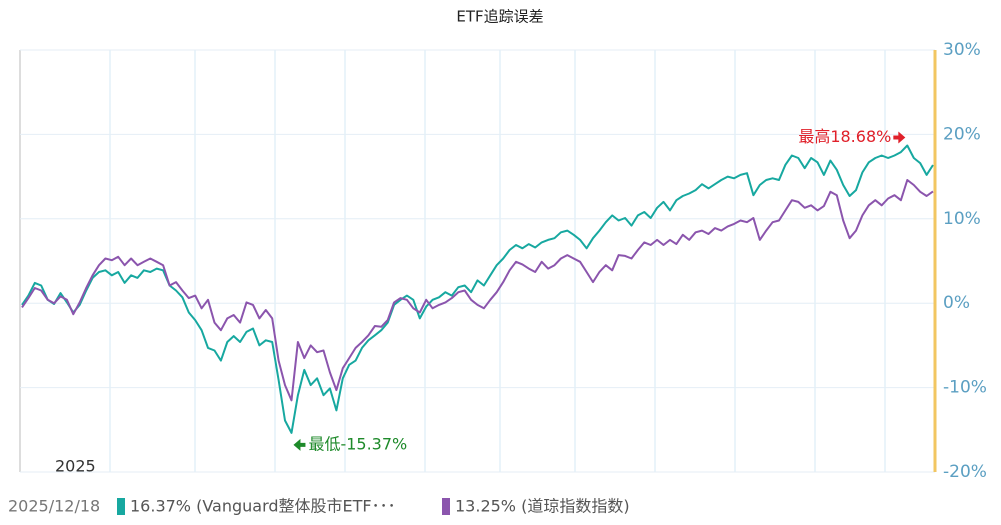 The width and height of the screenshot is (1001, 525). Describe the element at coordinates (962, 50) in the screenshot. I see `y-tick-label: 30%` at that location.